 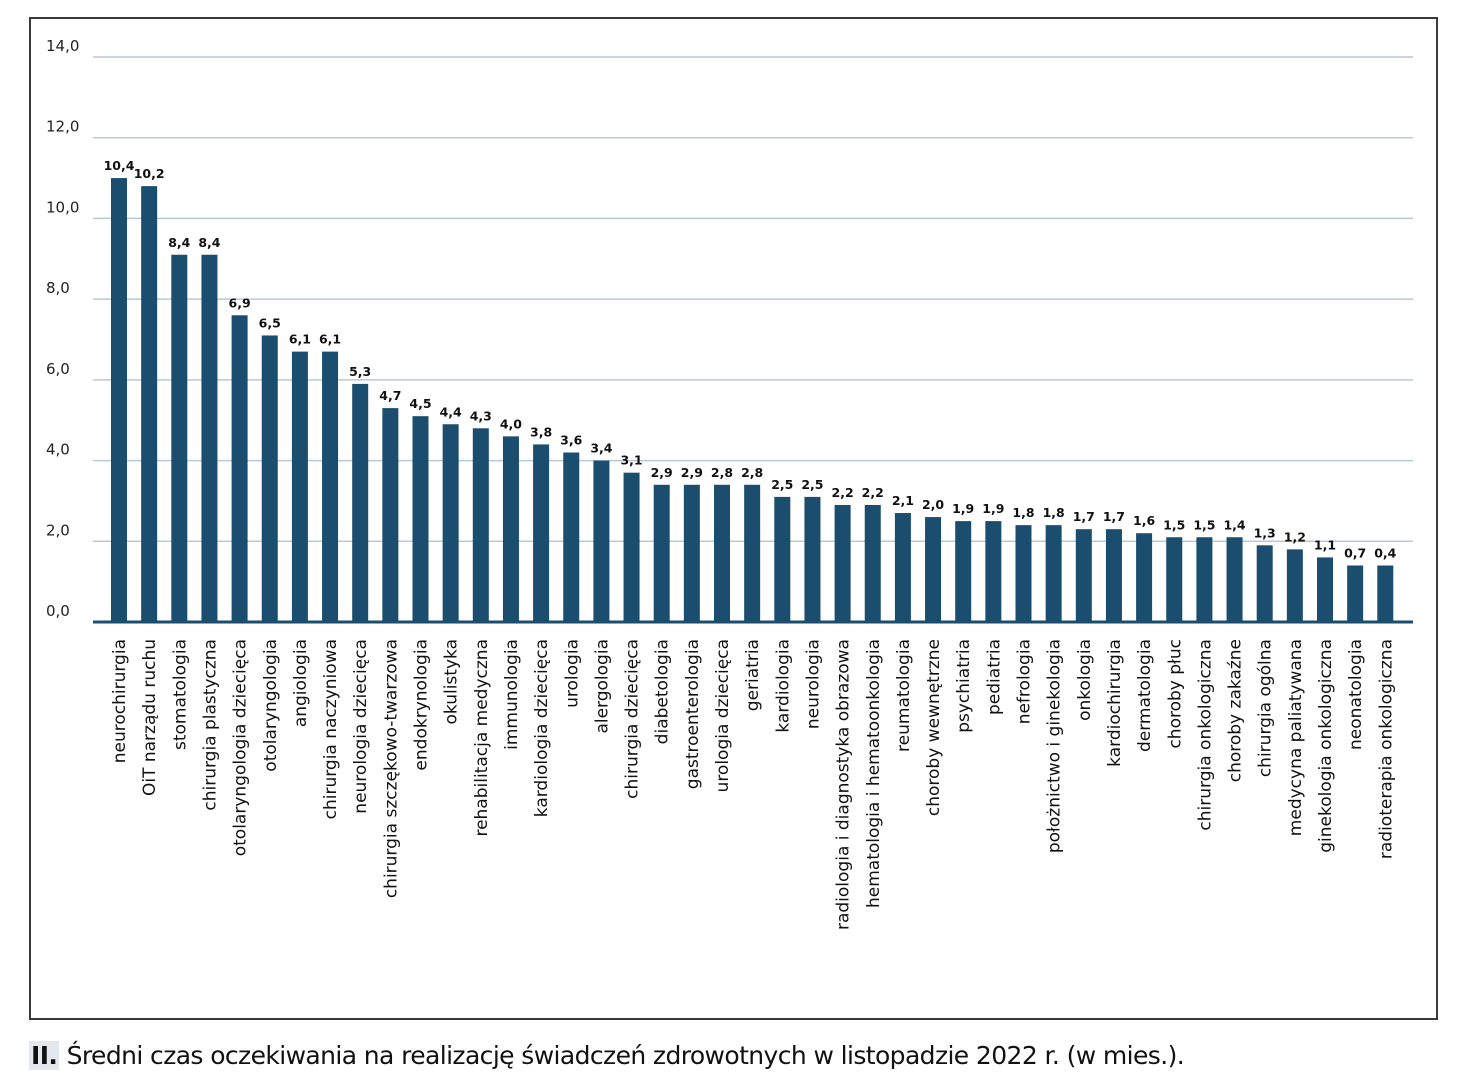 I want to click on caption-number: II., so click(x=44, y=1055).